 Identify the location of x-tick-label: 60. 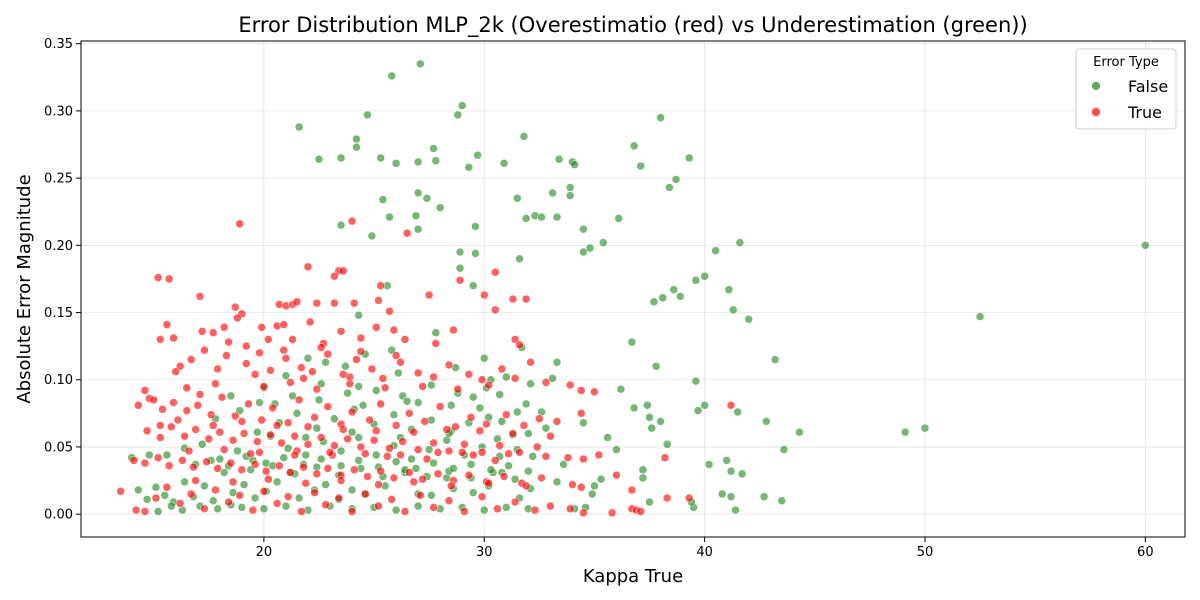
(1145, 552).